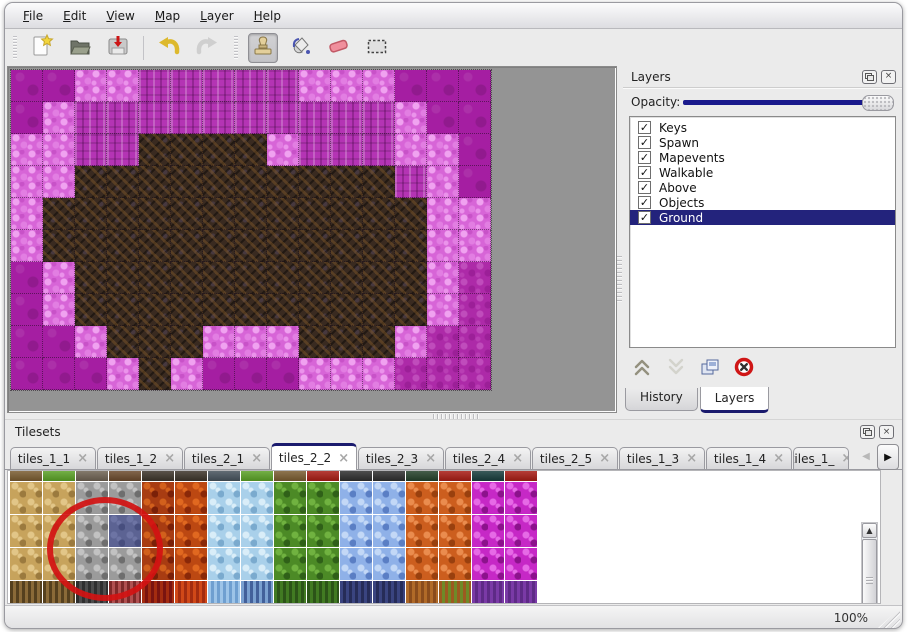 The height and width of the screenshot is (632, 909). Describe the element at coordinates (75, 15) in the screenshot. I see `menu-edit: Edit` at that location.